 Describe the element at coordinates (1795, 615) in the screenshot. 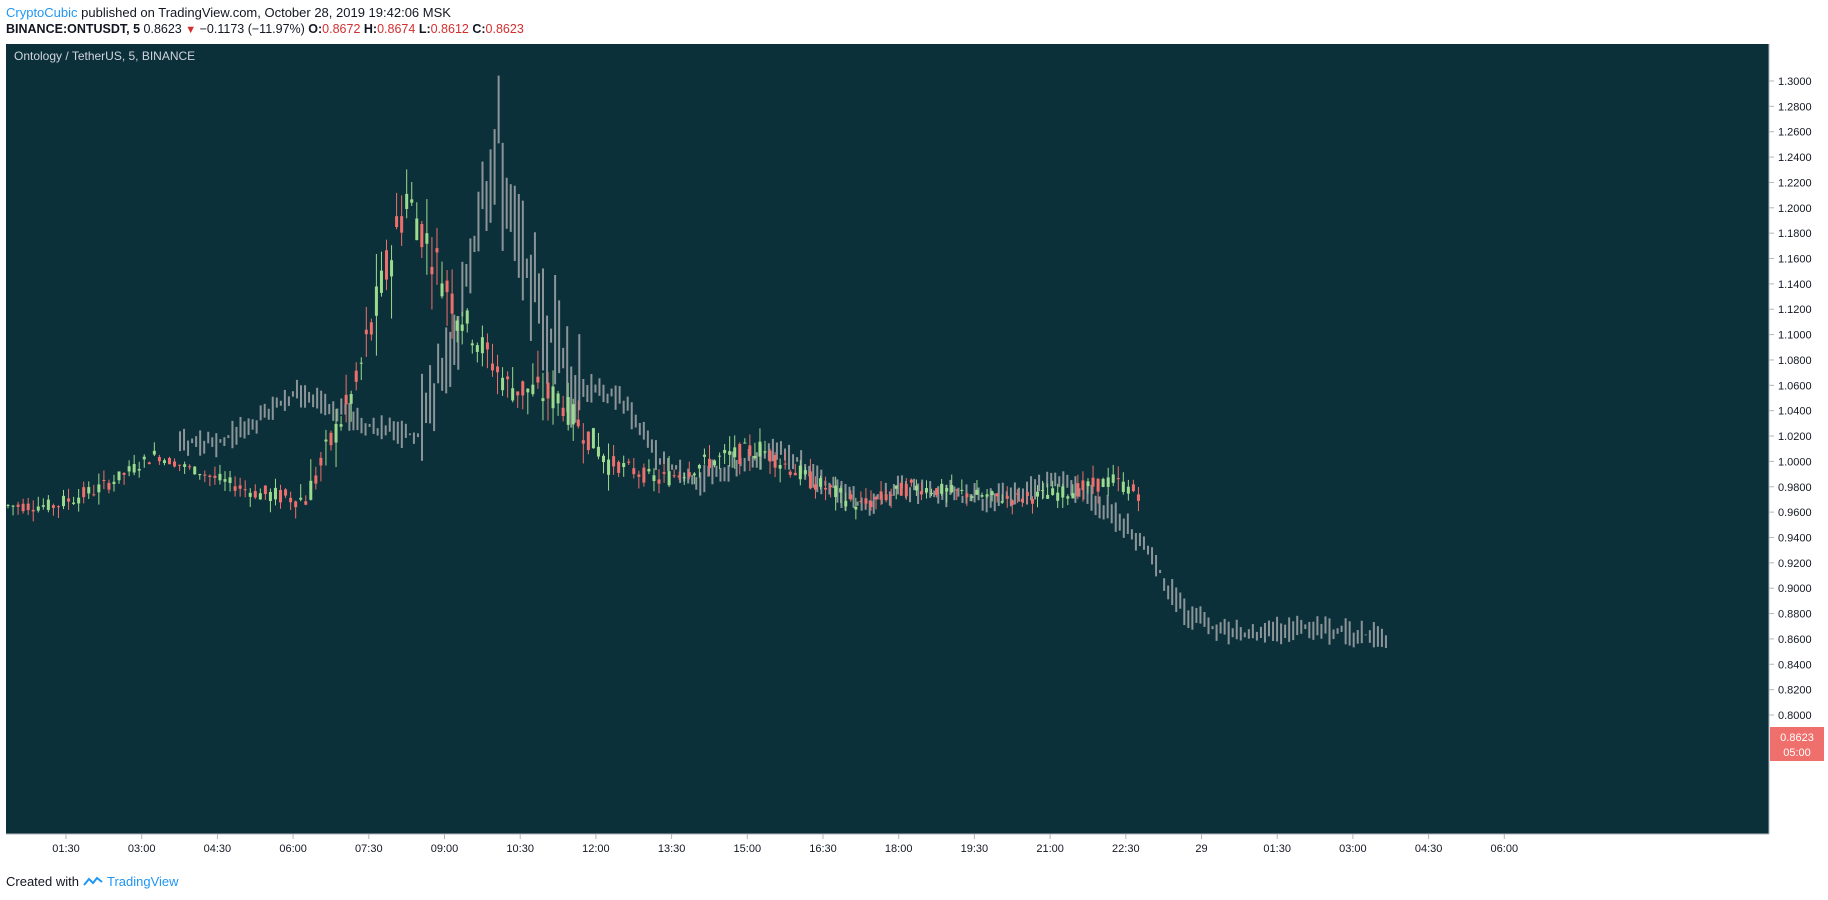

I see `y-tick-label: 0.8800` at that location.